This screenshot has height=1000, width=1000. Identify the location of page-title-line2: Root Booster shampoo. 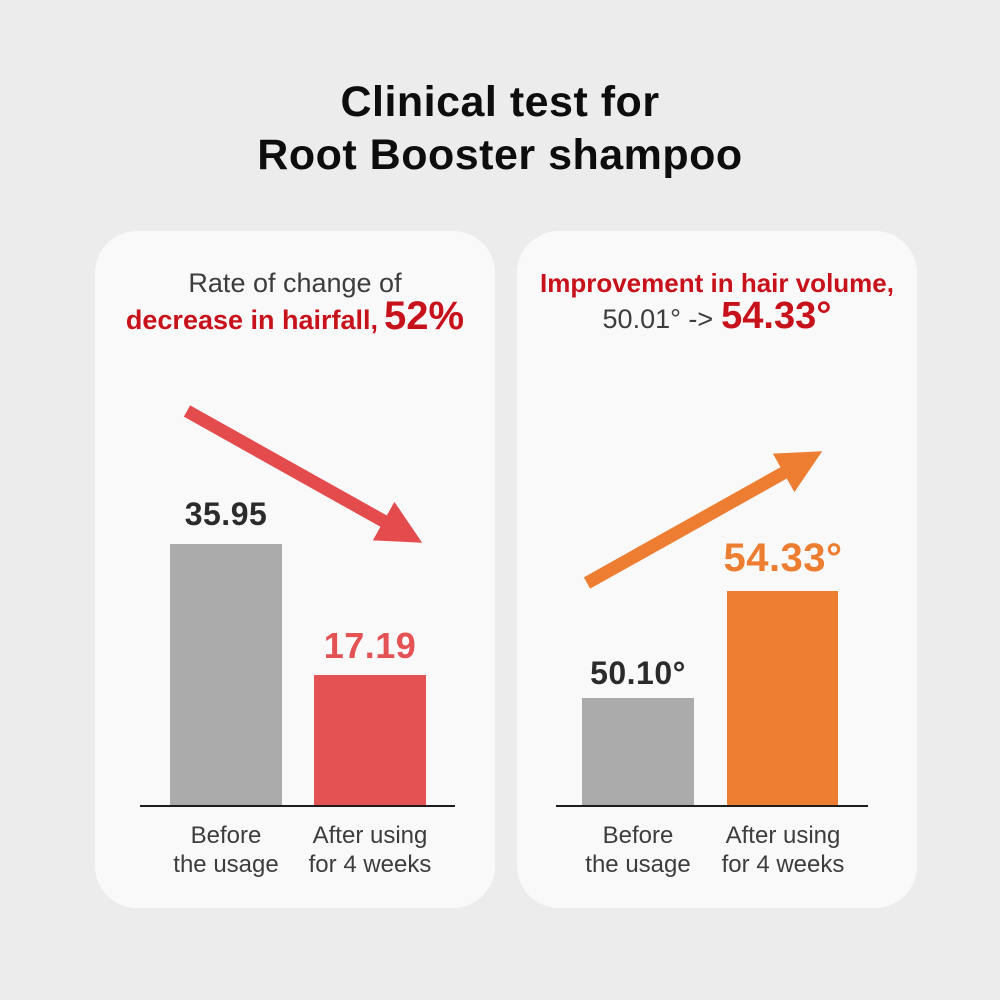
(500, 155).